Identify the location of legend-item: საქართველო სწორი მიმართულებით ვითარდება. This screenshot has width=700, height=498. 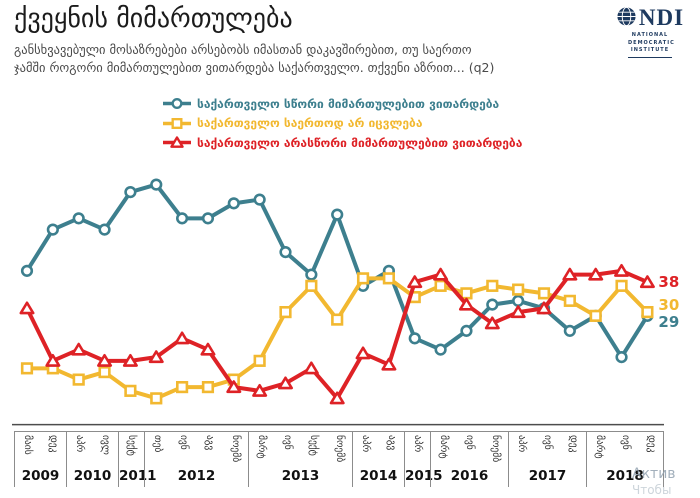
(342, 104).